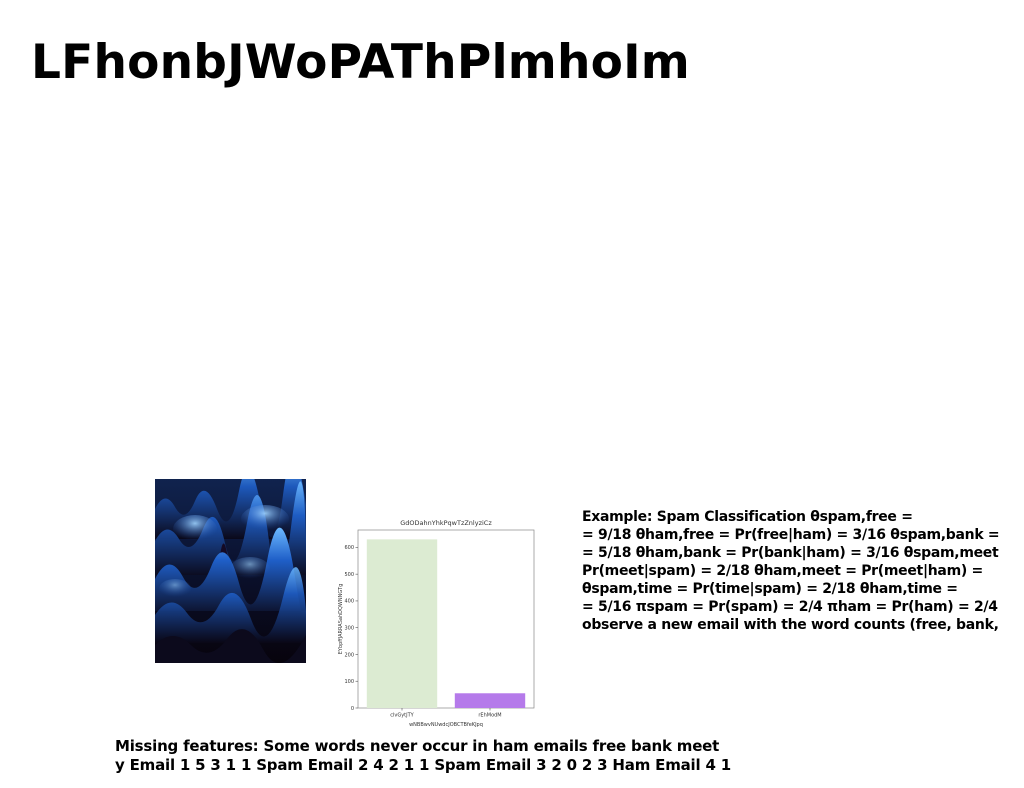 This screenshot has width=1024, height=788. I want to click on chart-title: GdODahnYhkPqwTzZnlyziCz, so click(446, 523).